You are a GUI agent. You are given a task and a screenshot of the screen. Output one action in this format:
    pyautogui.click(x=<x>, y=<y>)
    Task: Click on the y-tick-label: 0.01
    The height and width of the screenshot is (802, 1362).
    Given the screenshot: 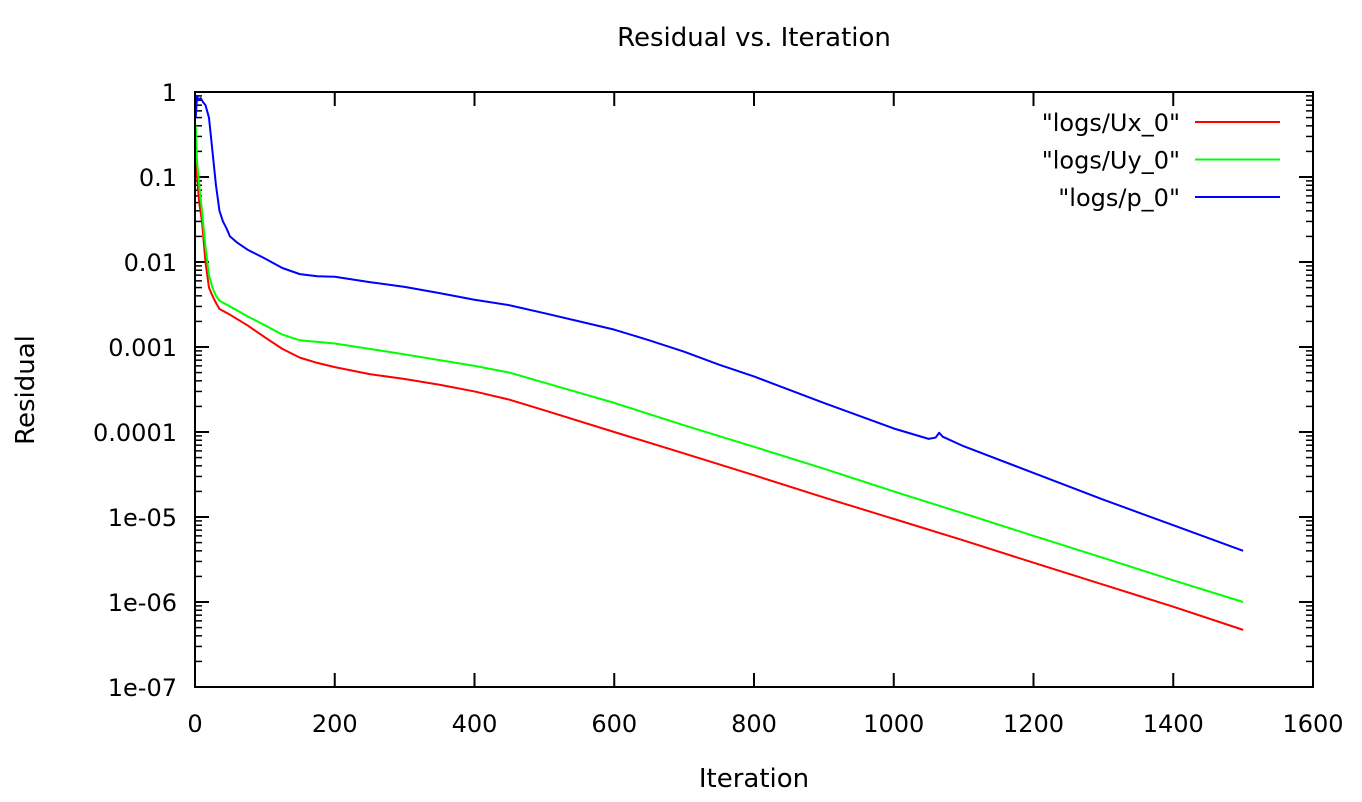 What is the action you would take?
    pyautogui.click(x=150, y=263)
    